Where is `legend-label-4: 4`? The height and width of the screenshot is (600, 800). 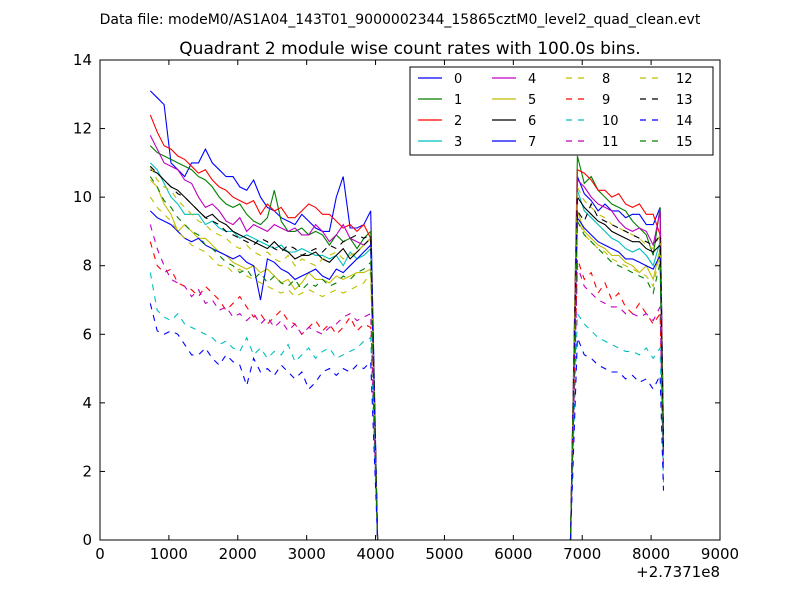 legend-label-4: 4 is located at coordinates (532, 79).